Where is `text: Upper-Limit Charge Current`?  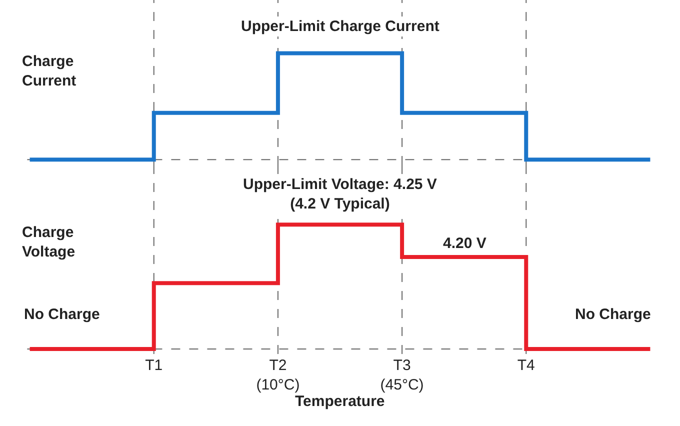 text: Upper-Limit Charge Current is located at coordinates (340, 26).